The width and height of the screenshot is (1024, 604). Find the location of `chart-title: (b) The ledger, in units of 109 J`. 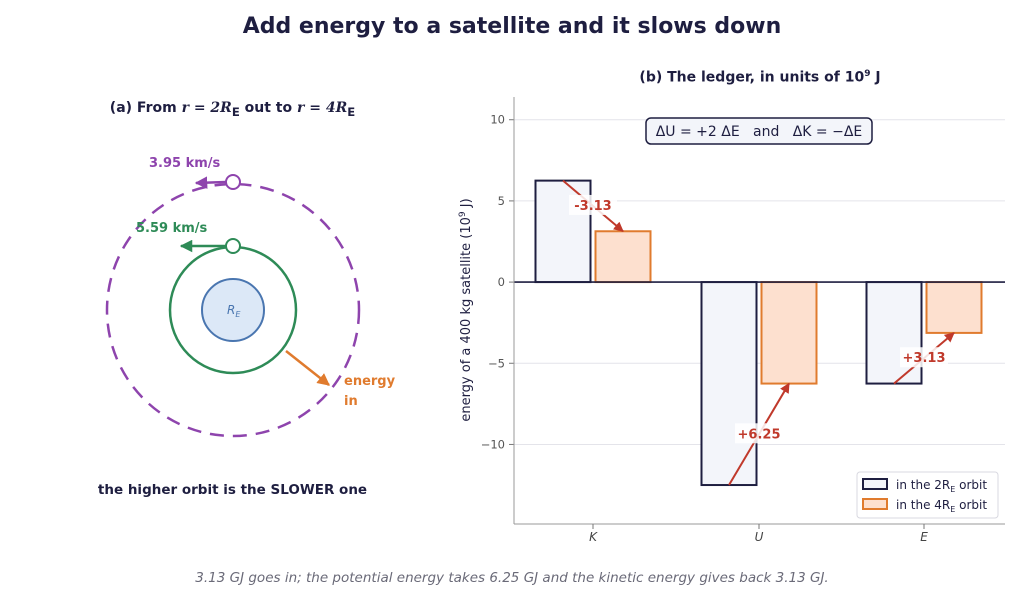

chart-title: (b) The ledger, in units of 109 J is located at coordinates (760, 77).